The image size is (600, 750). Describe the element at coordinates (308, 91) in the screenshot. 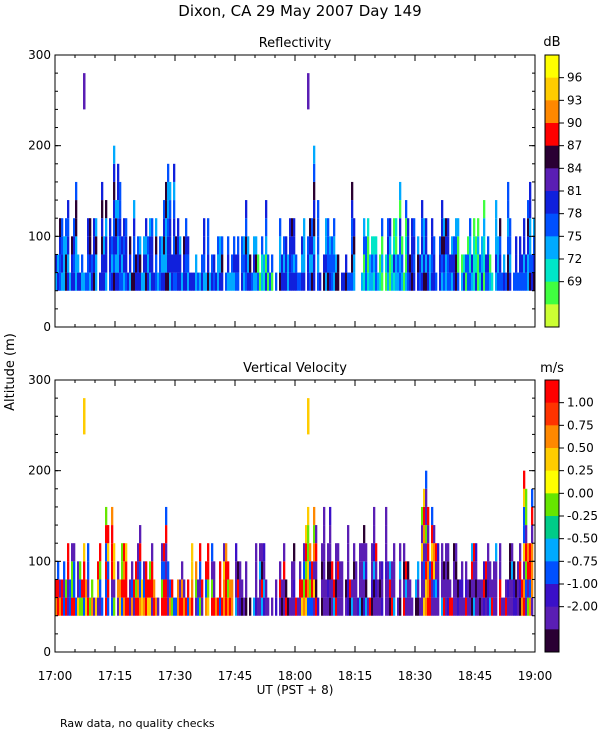

I see `high-echo` at that location.